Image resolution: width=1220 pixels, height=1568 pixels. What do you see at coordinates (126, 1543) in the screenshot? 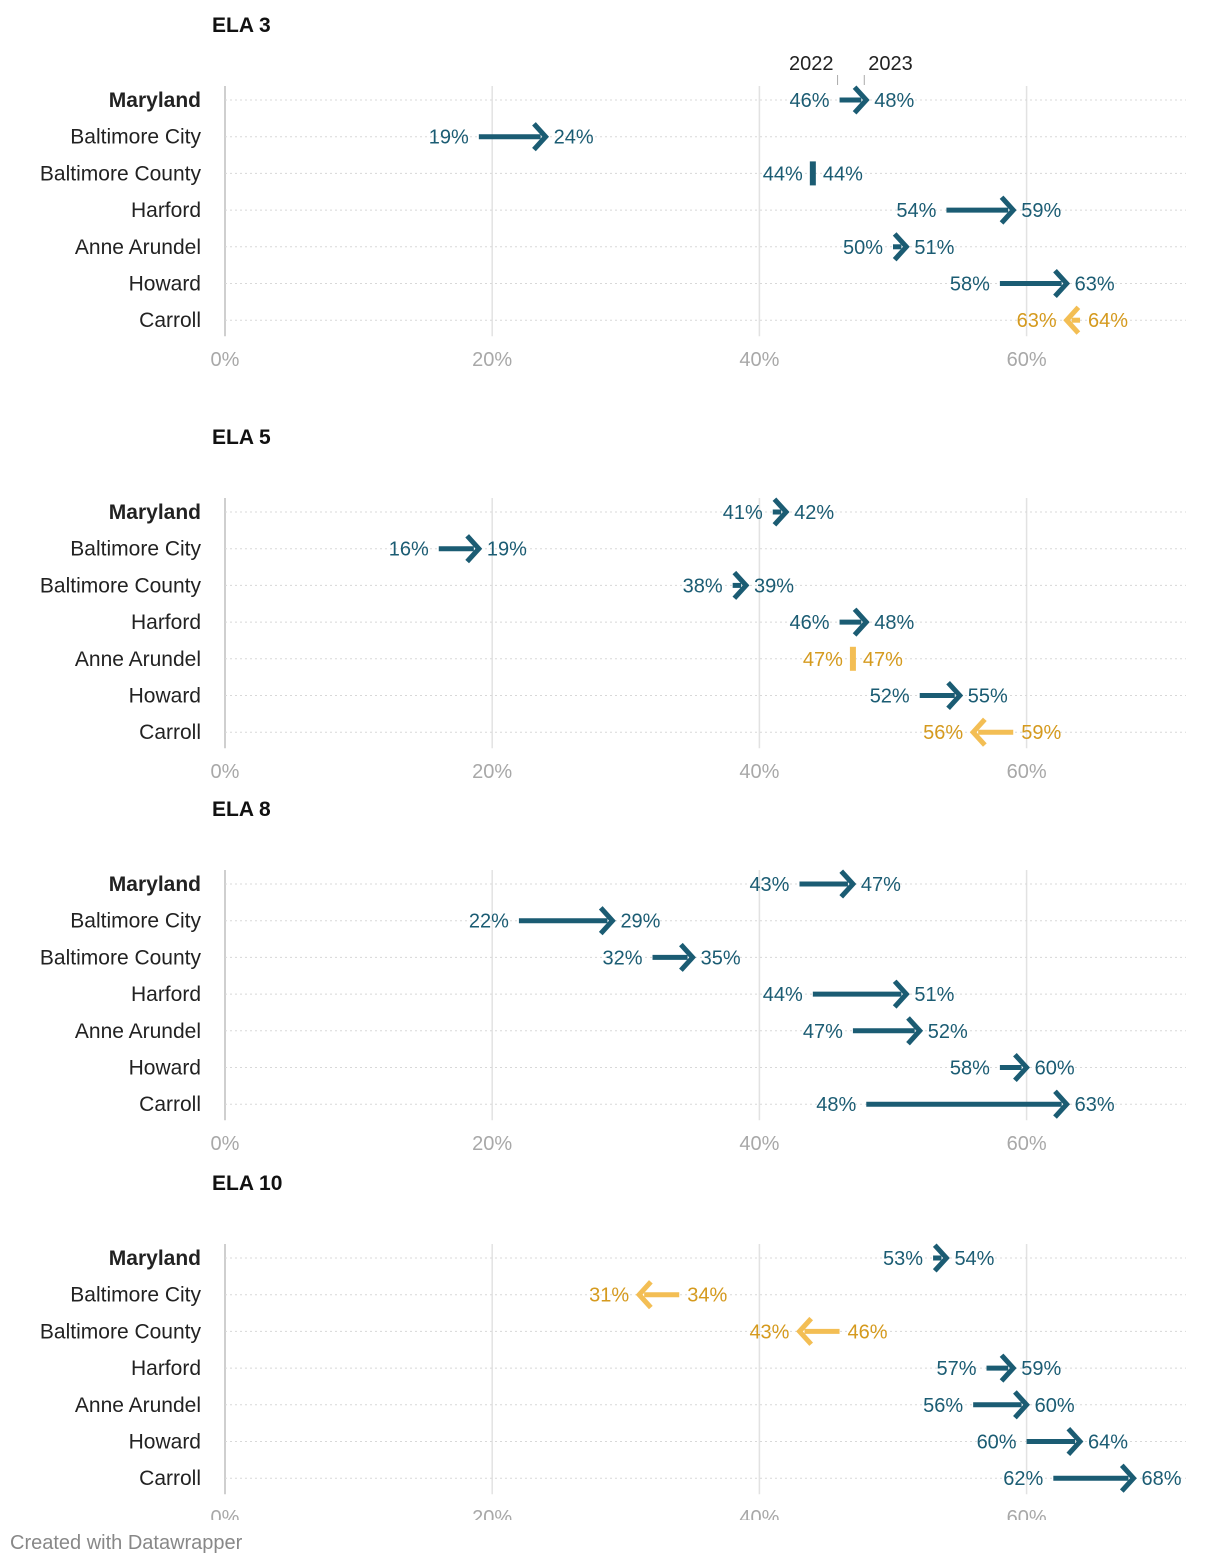
I see `credit-footer: Created with Datawrapper` at bounding box center [126, 1543].